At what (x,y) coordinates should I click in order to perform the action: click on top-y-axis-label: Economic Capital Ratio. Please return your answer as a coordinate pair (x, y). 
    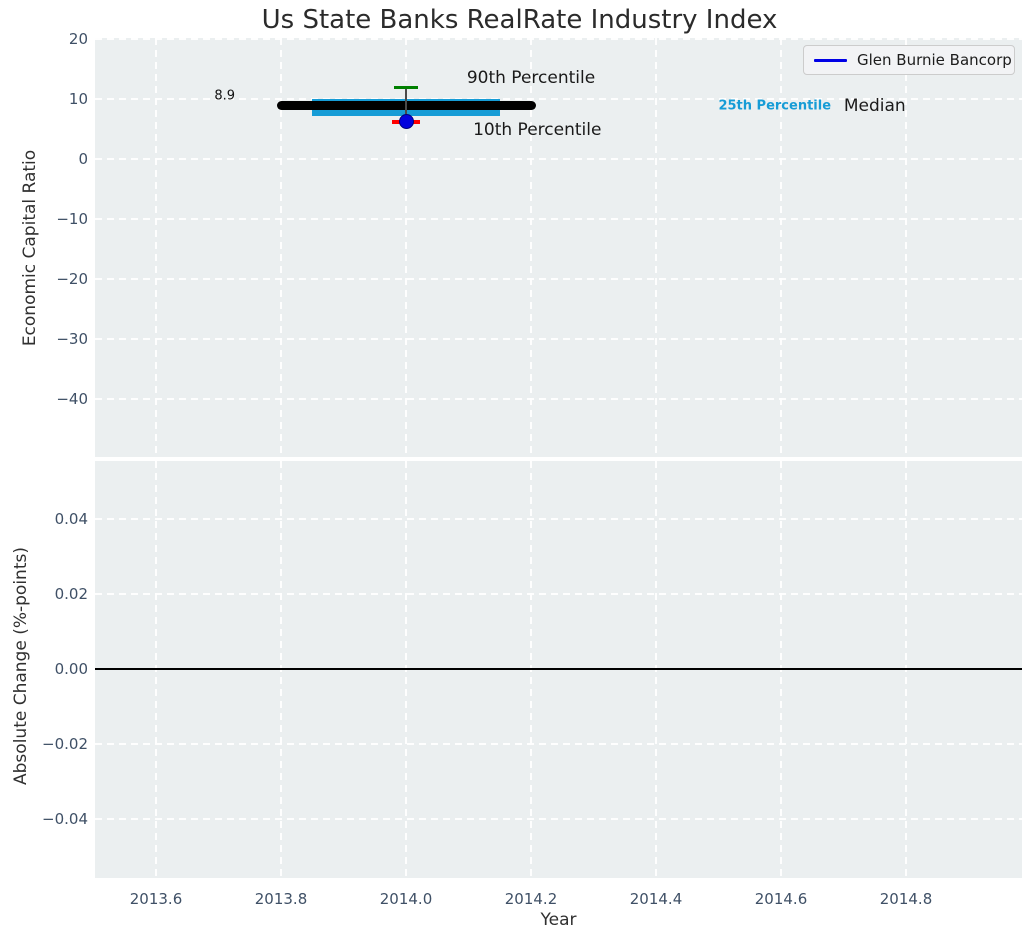
    Looking at the image, I should click on (30, 248).